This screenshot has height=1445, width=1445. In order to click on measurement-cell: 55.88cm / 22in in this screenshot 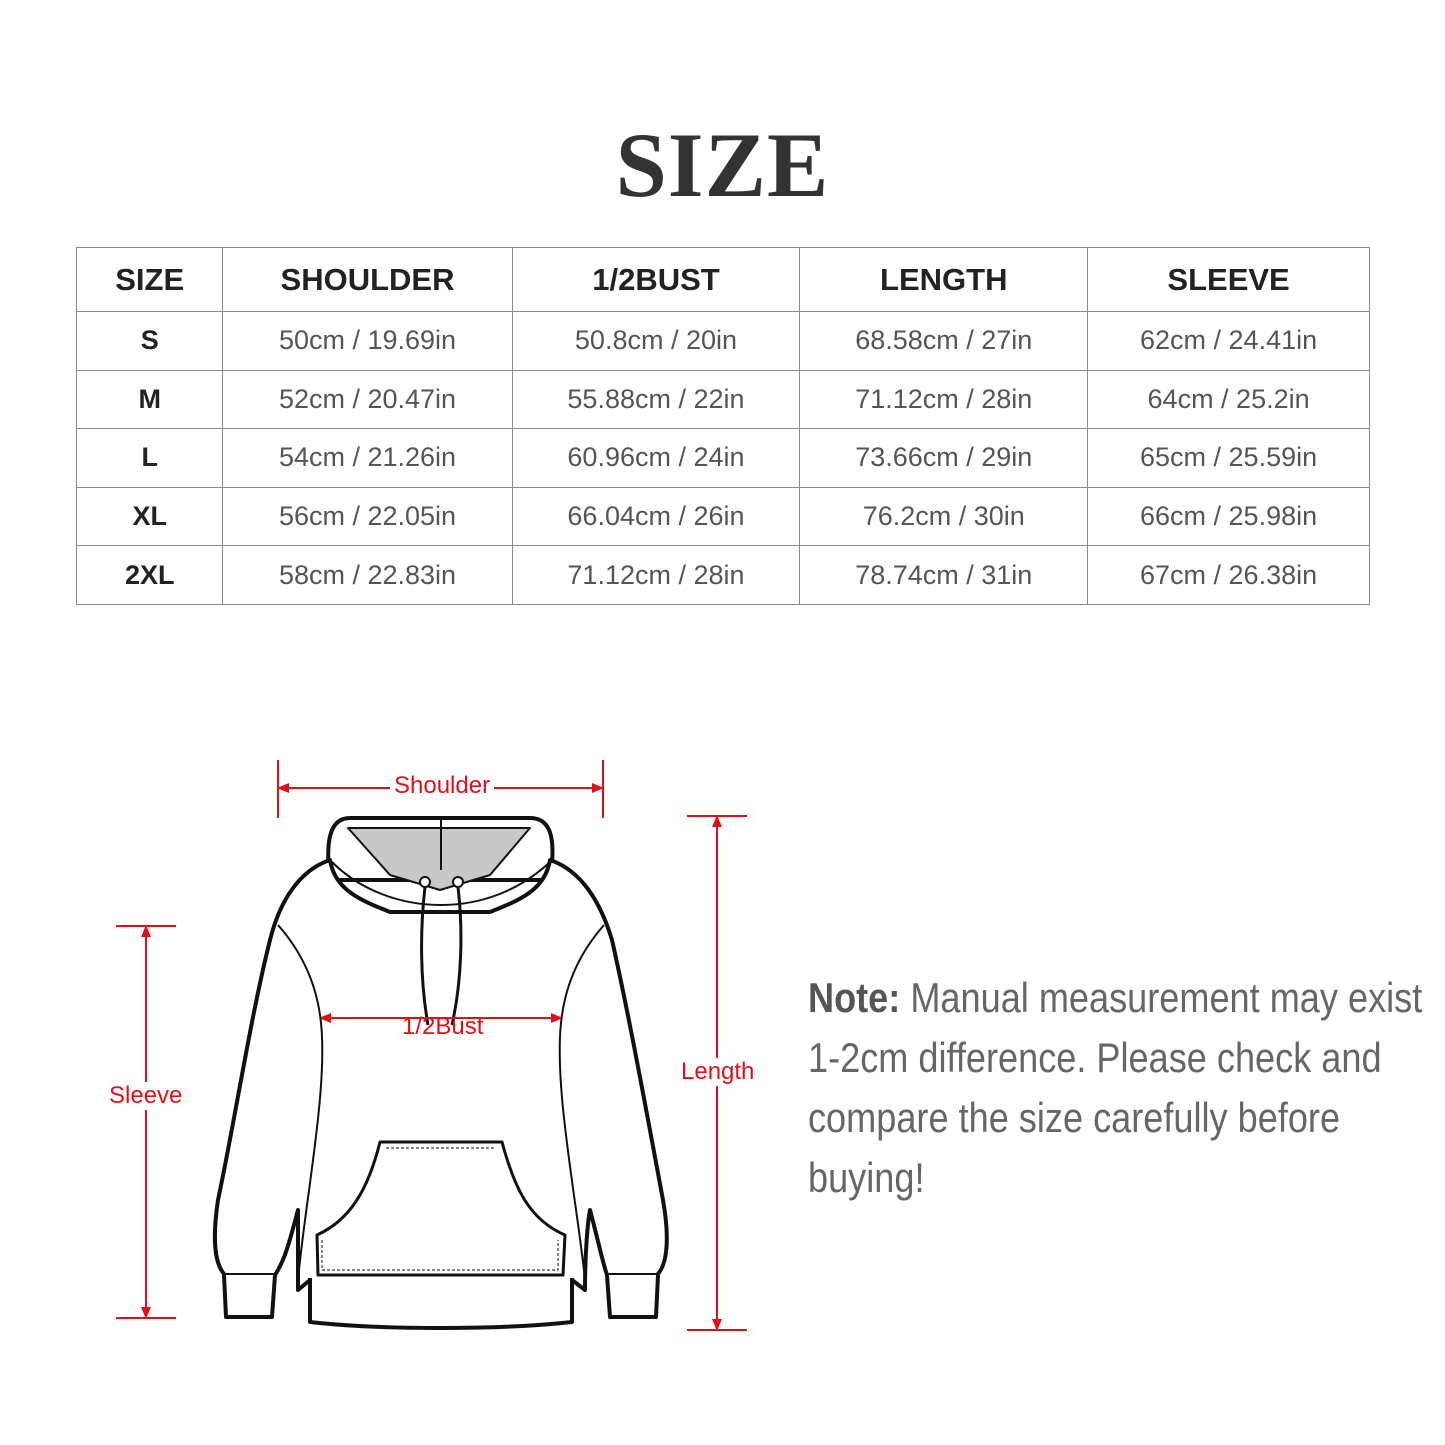, I will do `click(656, 399)`.